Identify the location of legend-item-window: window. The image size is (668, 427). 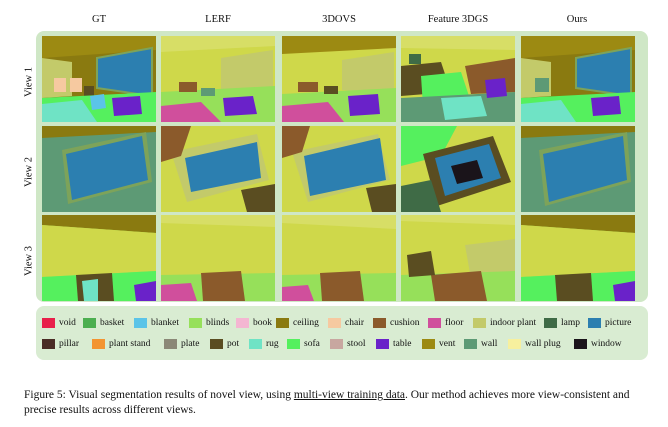
(598, 344).